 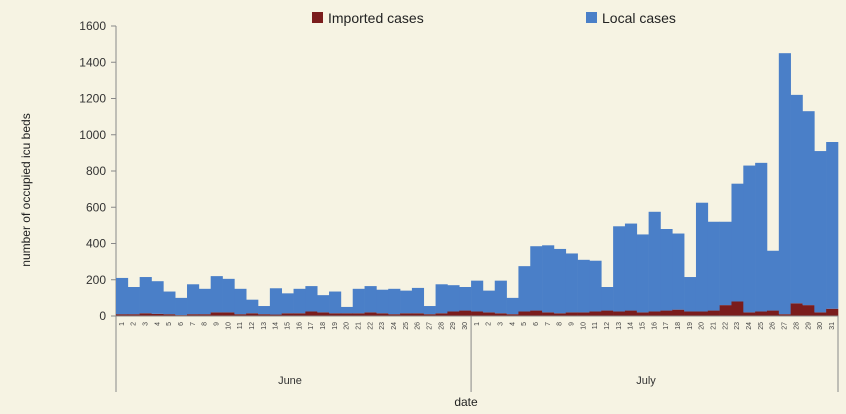 What do you see at coordinates (92, 62) in the screenshot?
I see `y-tick-label: 1400` at bounding box center [92, 62].